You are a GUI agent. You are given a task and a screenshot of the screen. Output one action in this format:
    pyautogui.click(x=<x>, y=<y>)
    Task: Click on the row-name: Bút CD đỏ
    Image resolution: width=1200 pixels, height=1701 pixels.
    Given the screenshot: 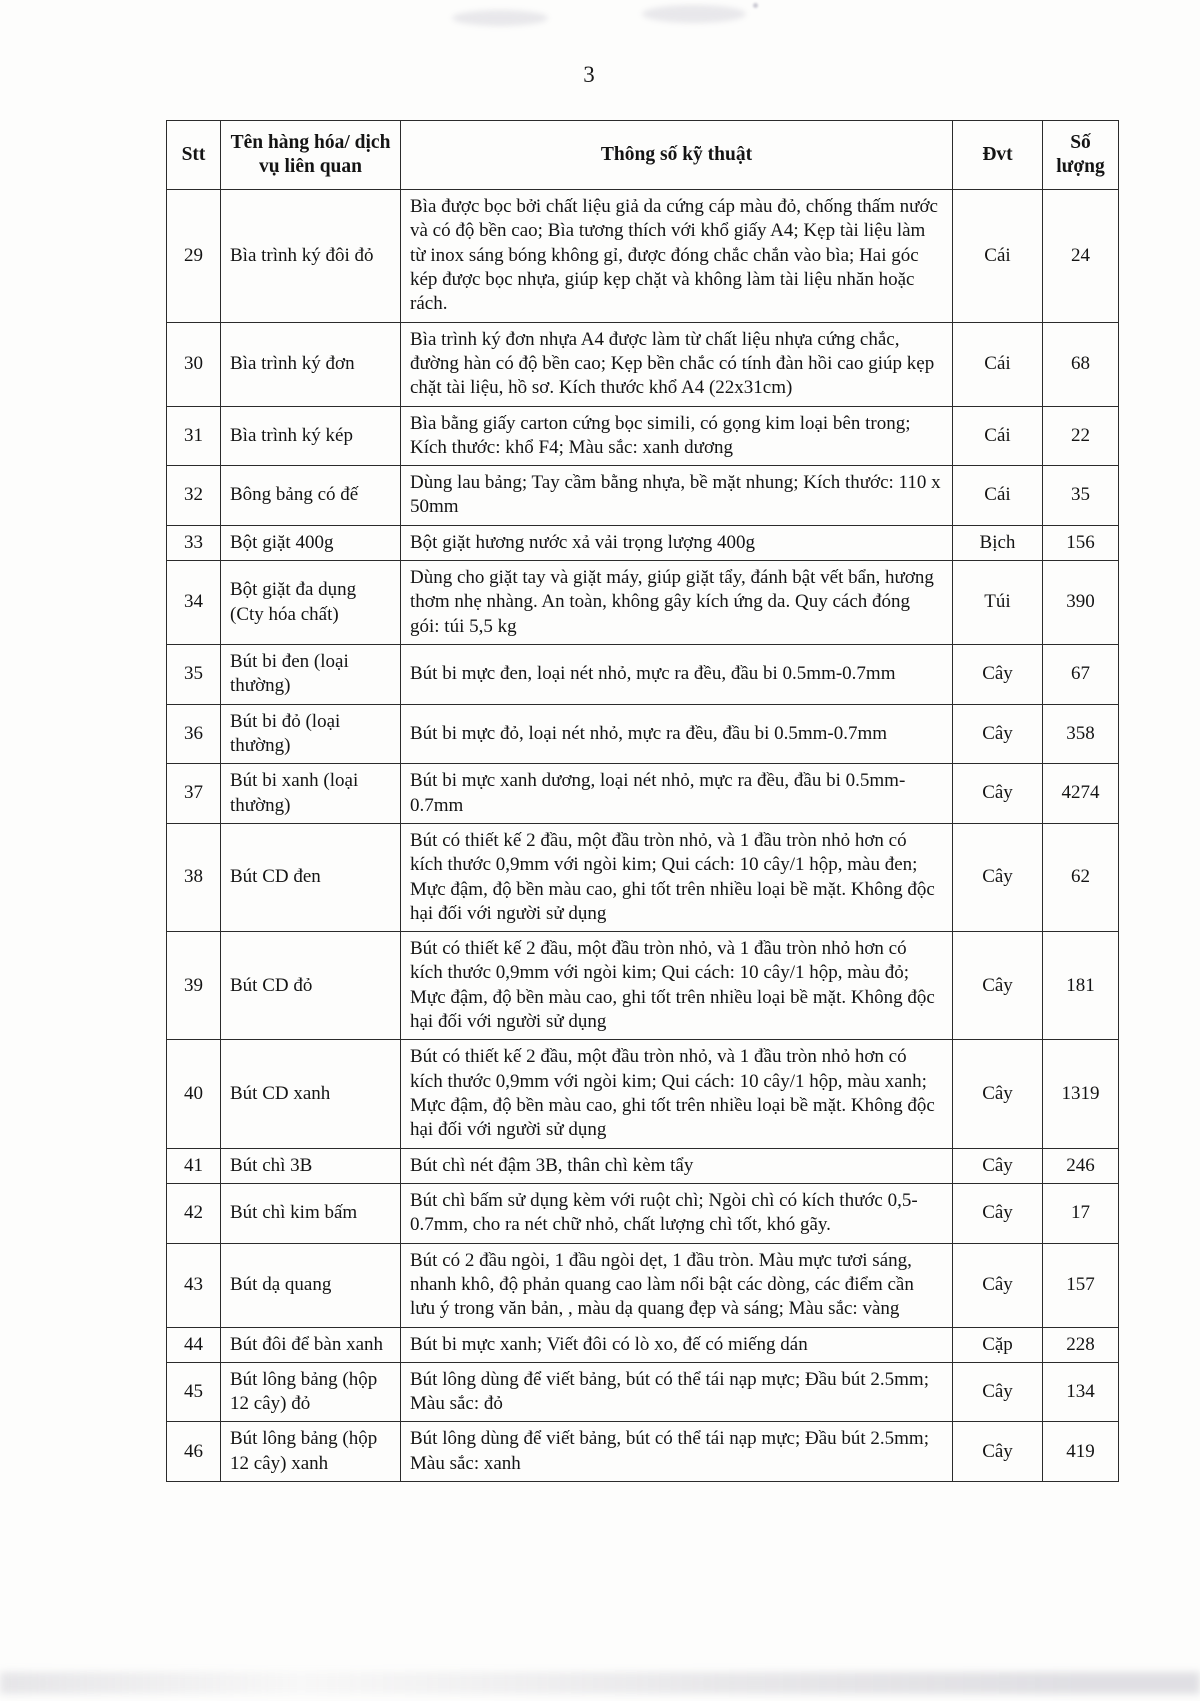 What is the action you would take?
    pyautogui.click(x=310, y=986)
    